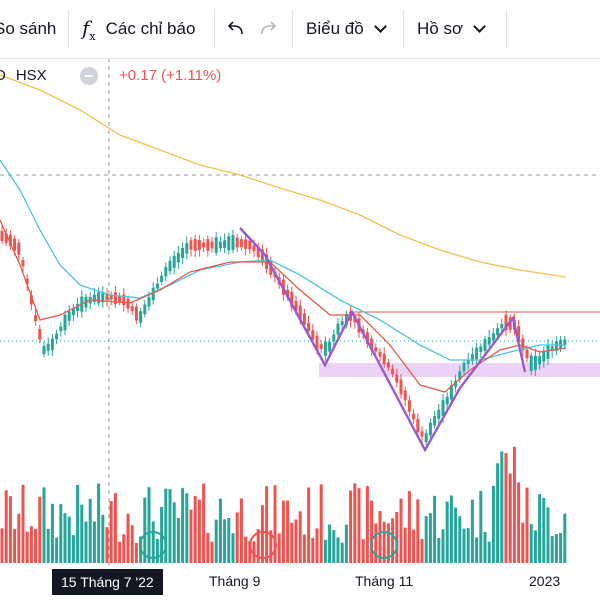 This screenshot has width=600, height=600. I want to click on time-axis-label: 2023, so click(545, 581).